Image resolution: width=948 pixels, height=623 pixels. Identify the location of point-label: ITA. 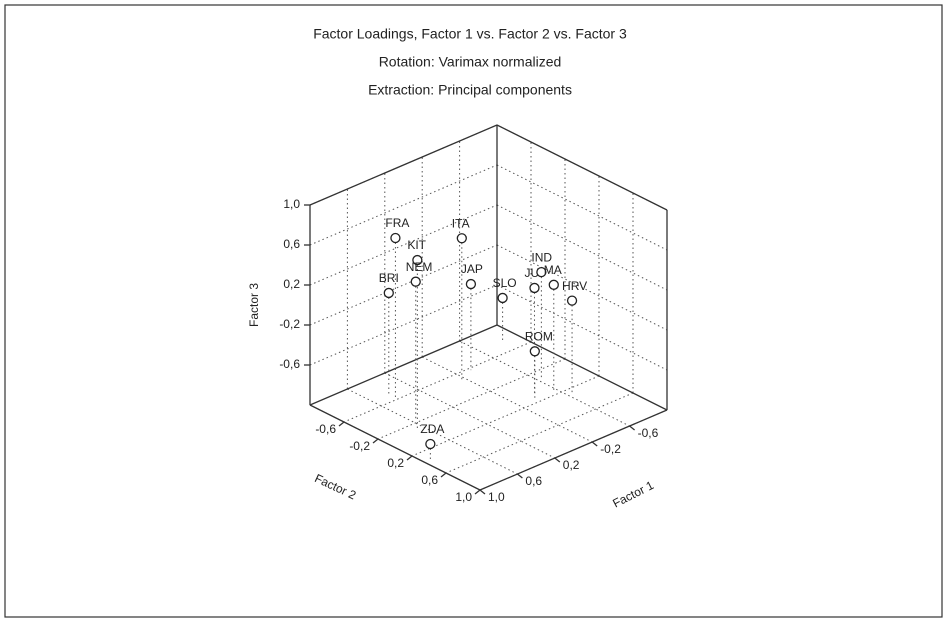
(461, 223).